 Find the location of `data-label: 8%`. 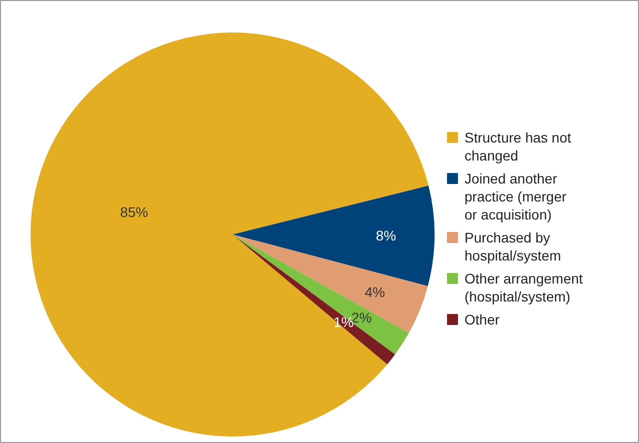

data-label: 8% is located at coordinates (386, 236).